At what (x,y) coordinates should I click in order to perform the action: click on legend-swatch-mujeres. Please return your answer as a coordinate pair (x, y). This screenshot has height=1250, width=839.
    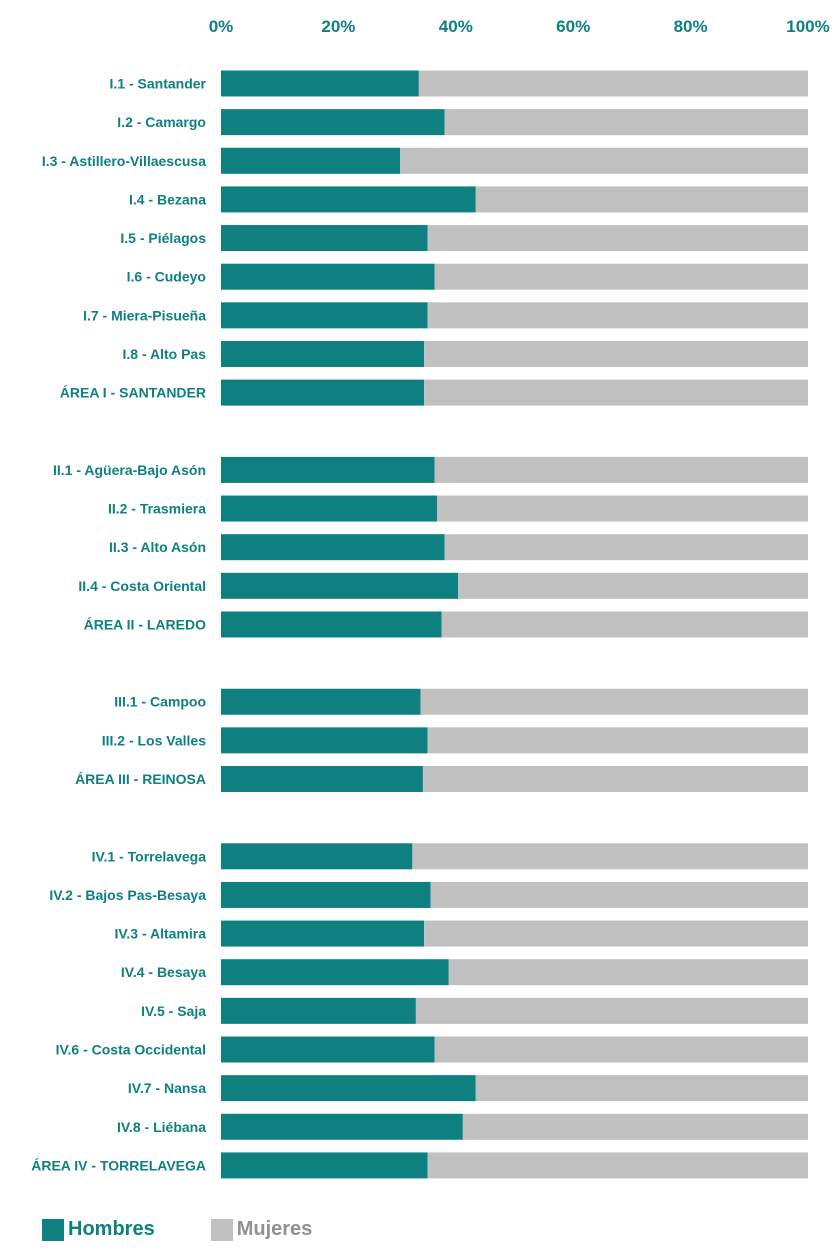
    Looking at the image, I should click on (221, 1229).